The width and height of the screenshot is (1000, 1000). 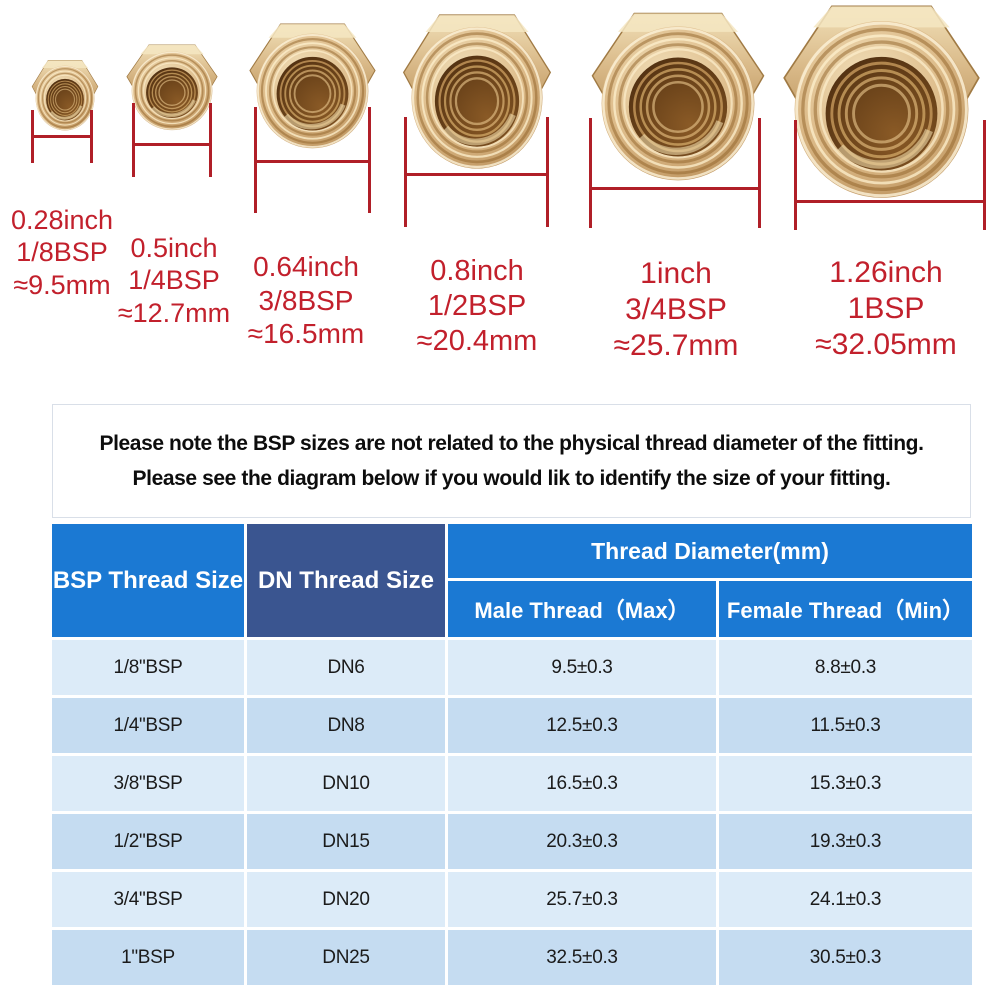 What do you see at coordinates (346, 899) in the screenshot?
I see `cell-dn: DN20` at bounding box center [346, 899].